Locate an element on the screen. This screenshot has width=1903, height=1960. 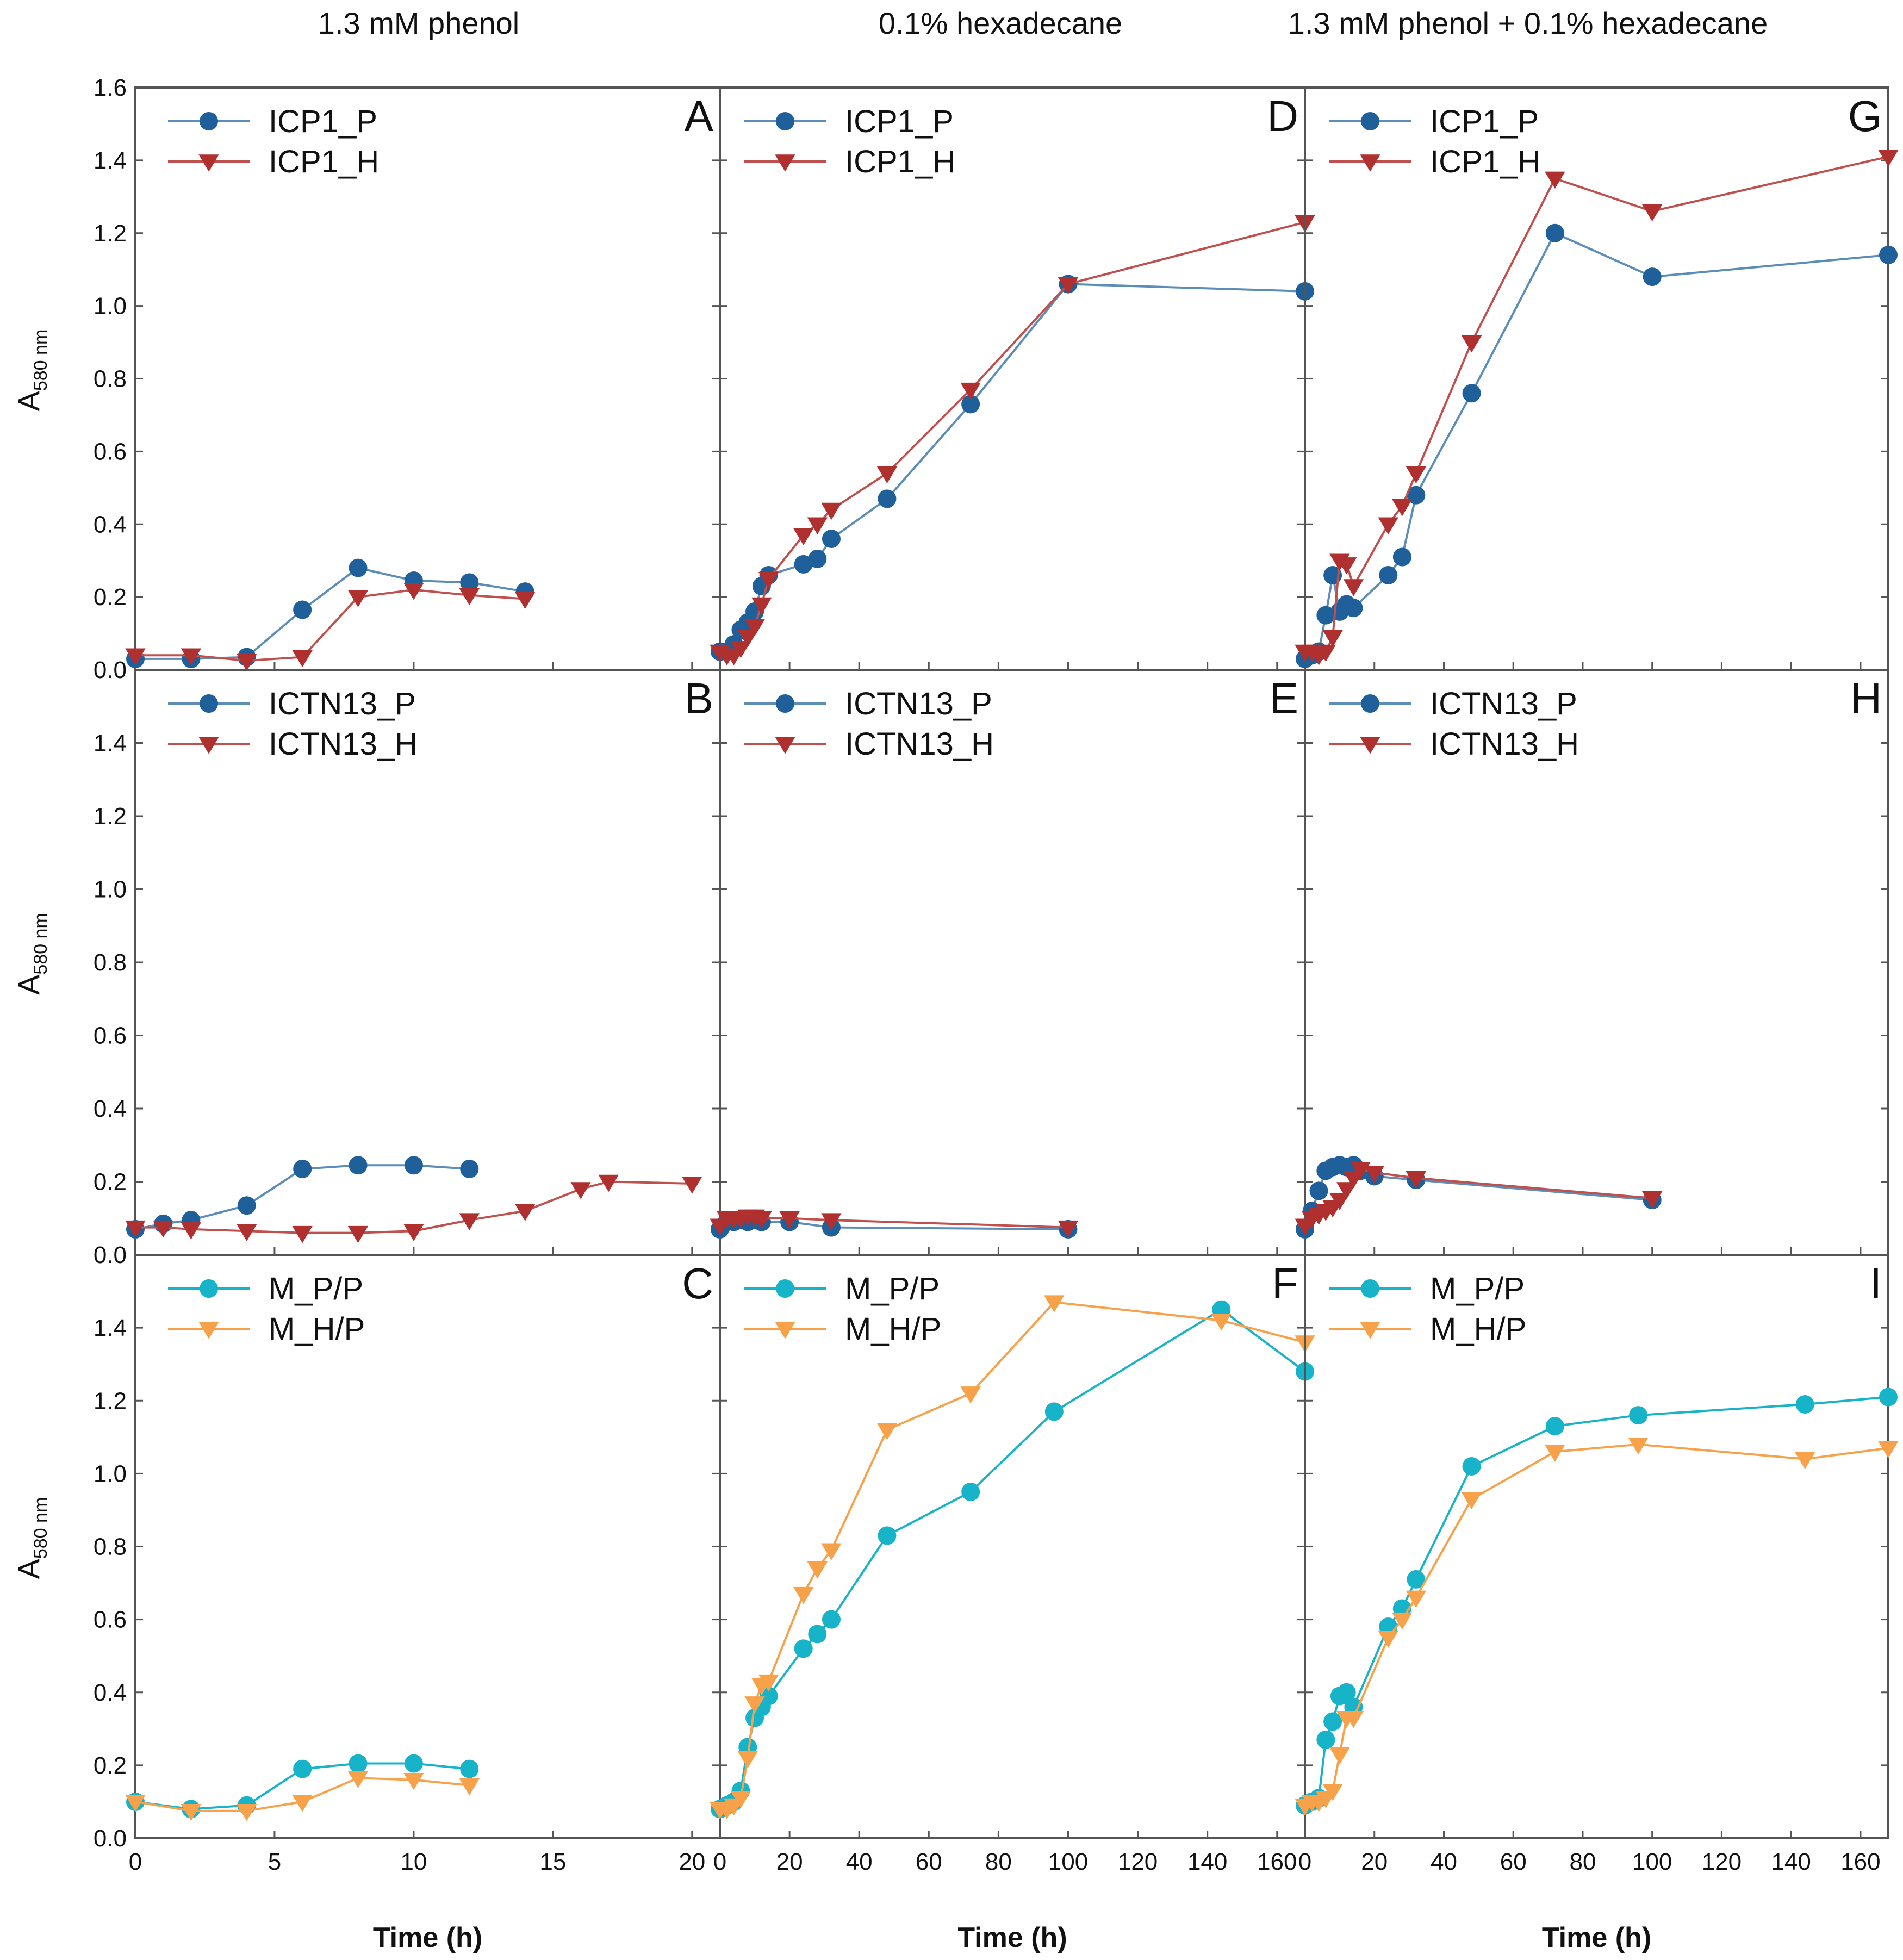
y-tick-label: 0.8 is located at coordinates (110, 962).